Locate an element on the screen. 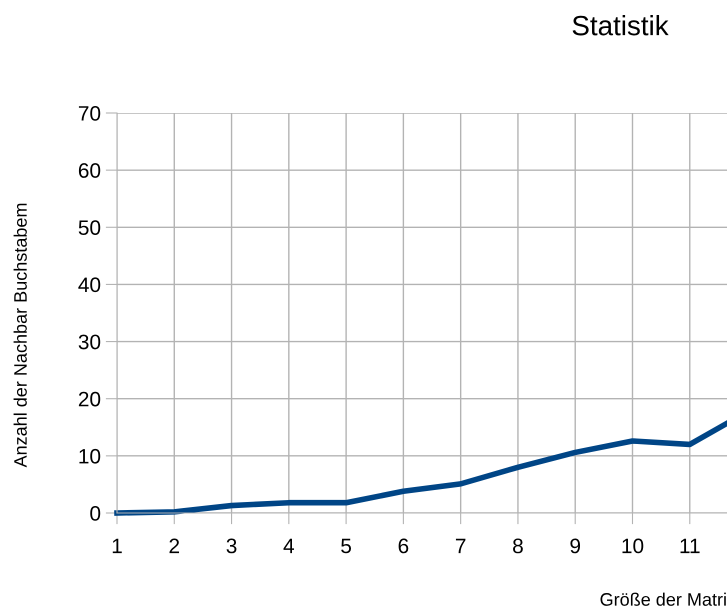  y-tick-label: 10 is located at coordinates (89, 456).